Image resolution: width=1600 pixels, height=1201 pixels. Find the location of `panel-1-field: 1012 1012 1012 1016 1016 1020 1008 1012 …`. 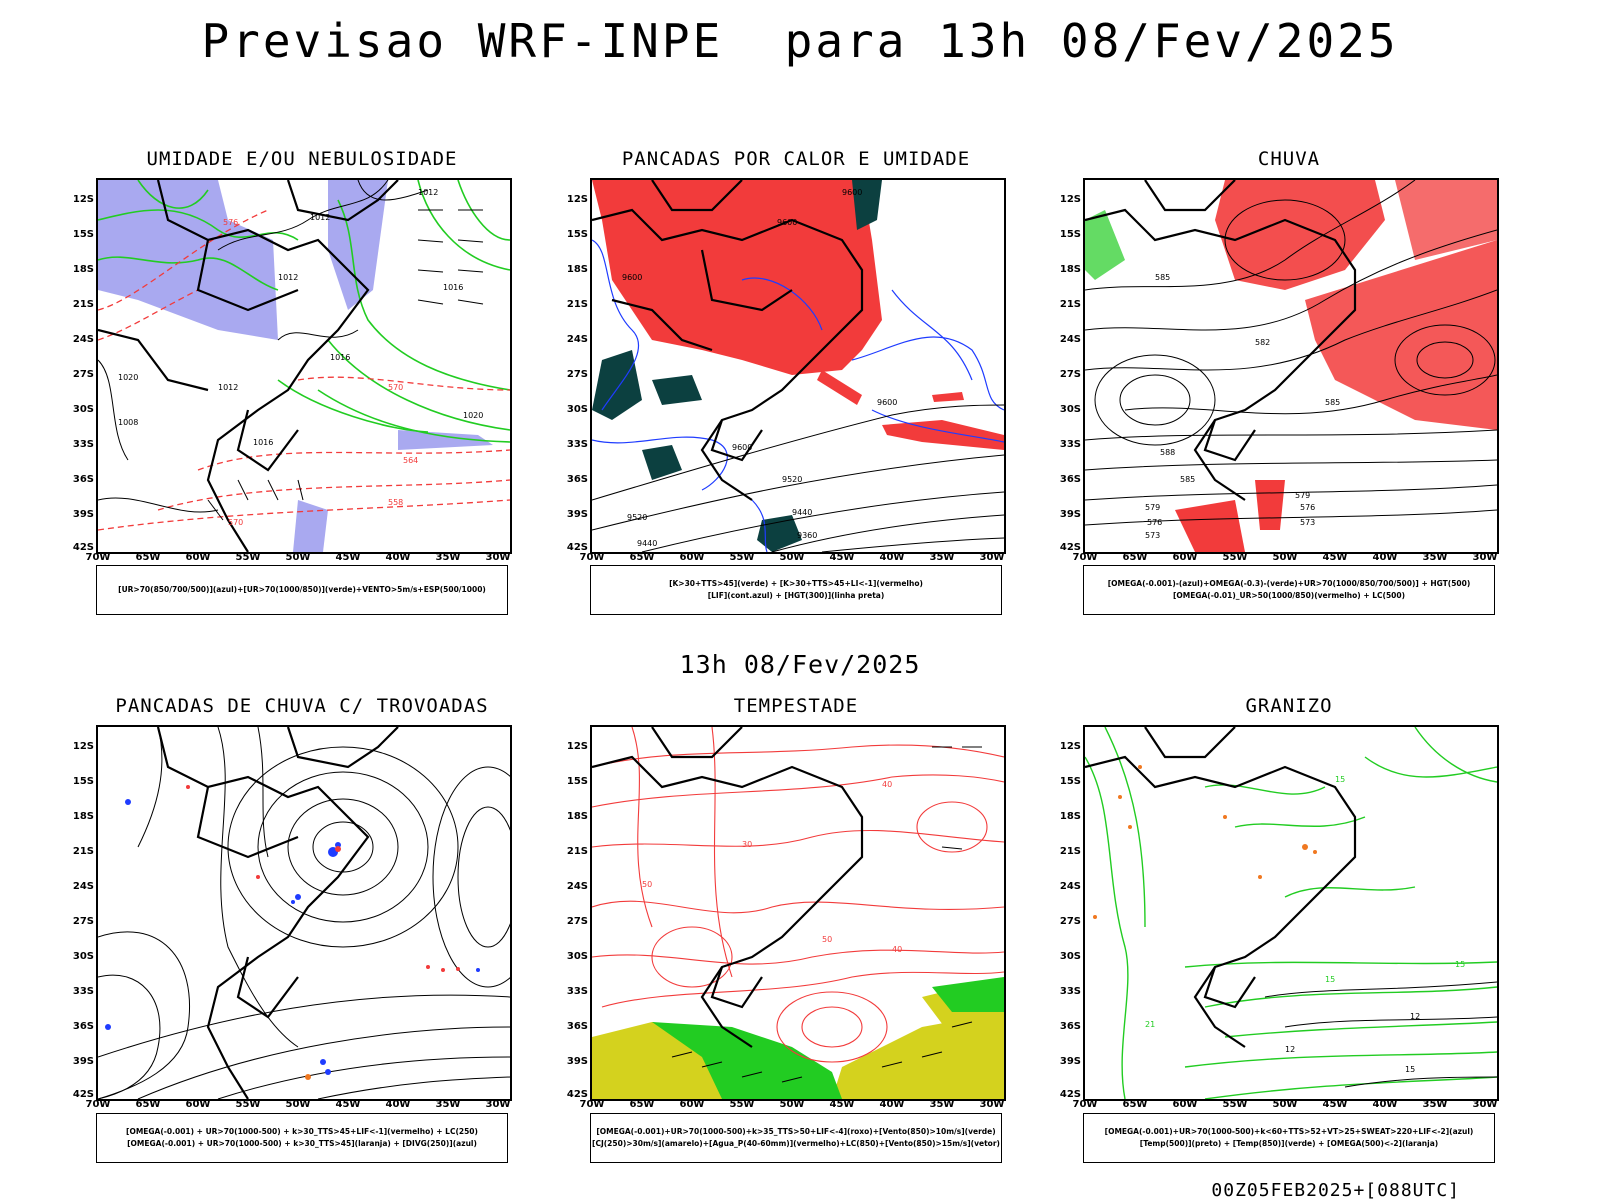

panel-1-field: 1012 1012 1012 1016 1016 1020 1008 1012 … is located at coordinates (304, 366).